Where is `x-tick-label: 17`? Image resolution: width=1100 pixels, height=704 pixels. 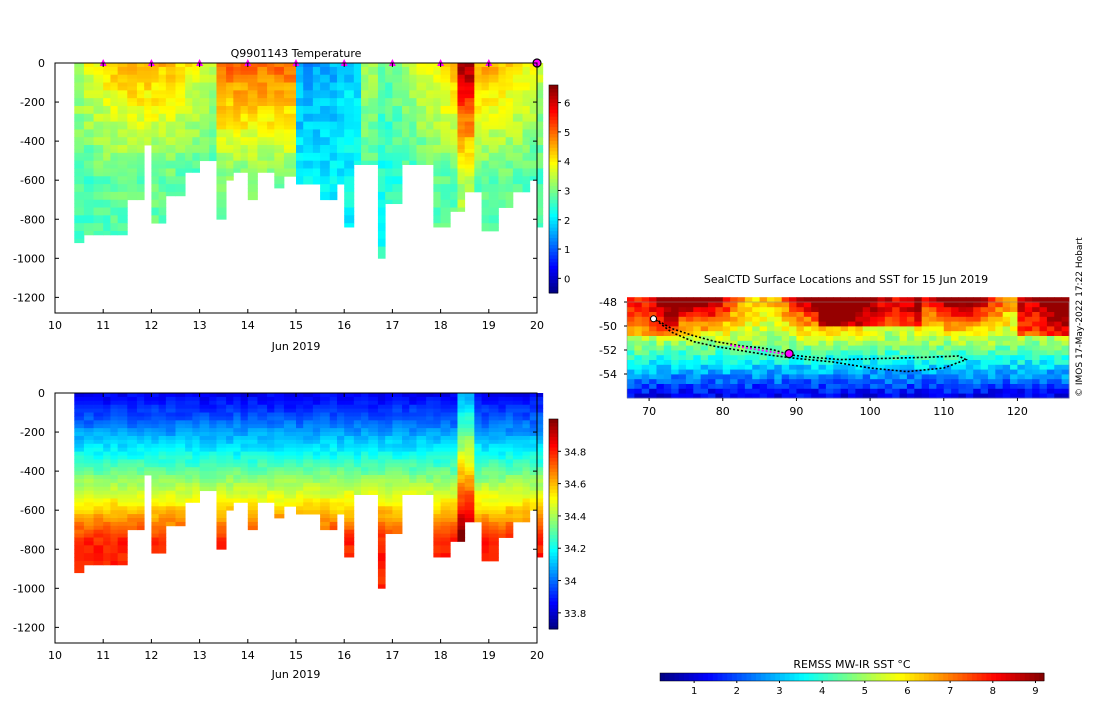
x-tick-label: 17 is located at coordinates (392, 325).